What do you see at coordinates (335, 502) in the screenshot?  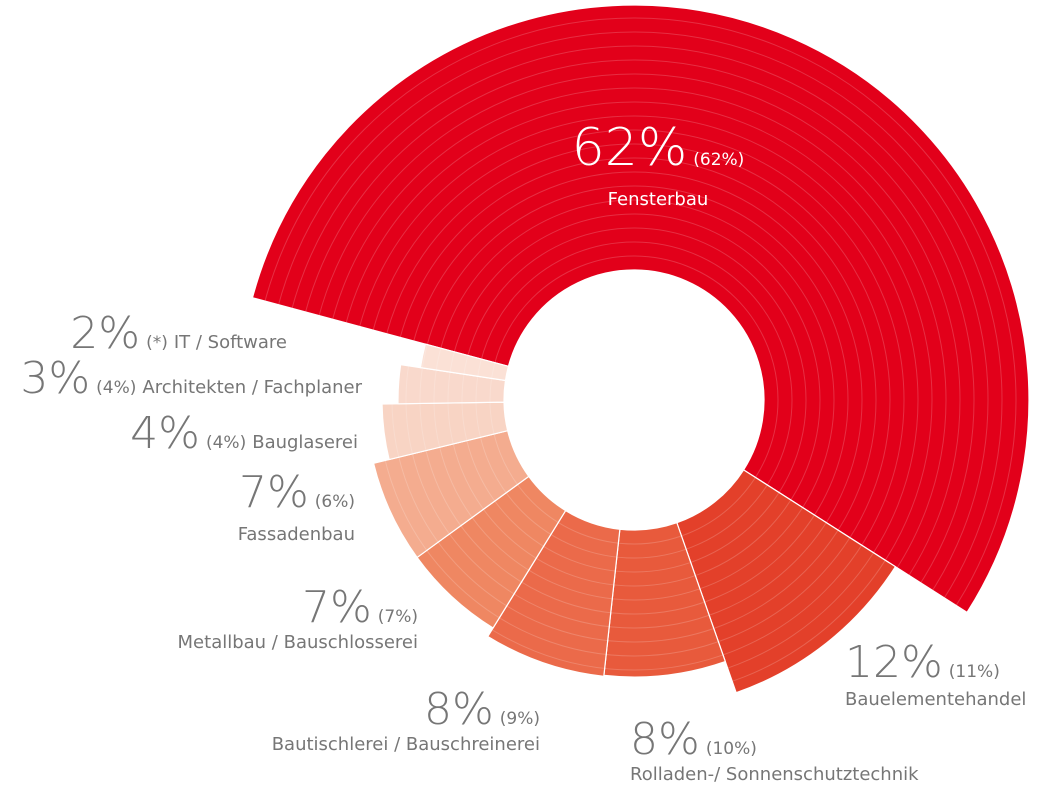 I see `previous-label: (6%)` at bounding box center [335, 502].